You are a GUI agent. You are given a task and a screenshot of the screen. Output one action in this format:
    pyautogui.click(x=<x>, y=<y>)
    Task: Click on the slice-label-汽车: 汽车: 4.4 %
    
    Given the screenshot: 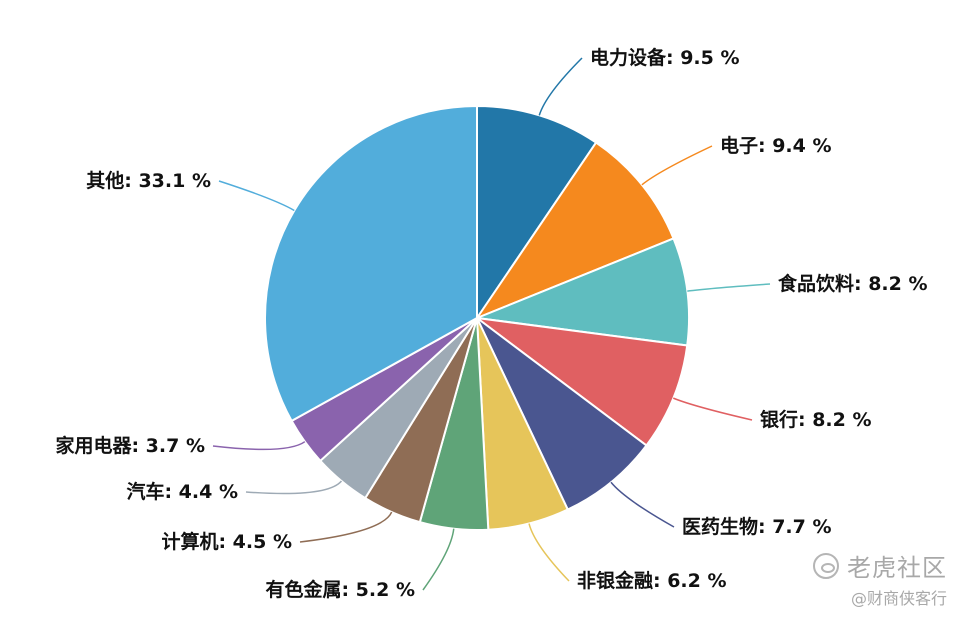 What is the action you would take?
    pyautogui.click(x=182, y=491)
    